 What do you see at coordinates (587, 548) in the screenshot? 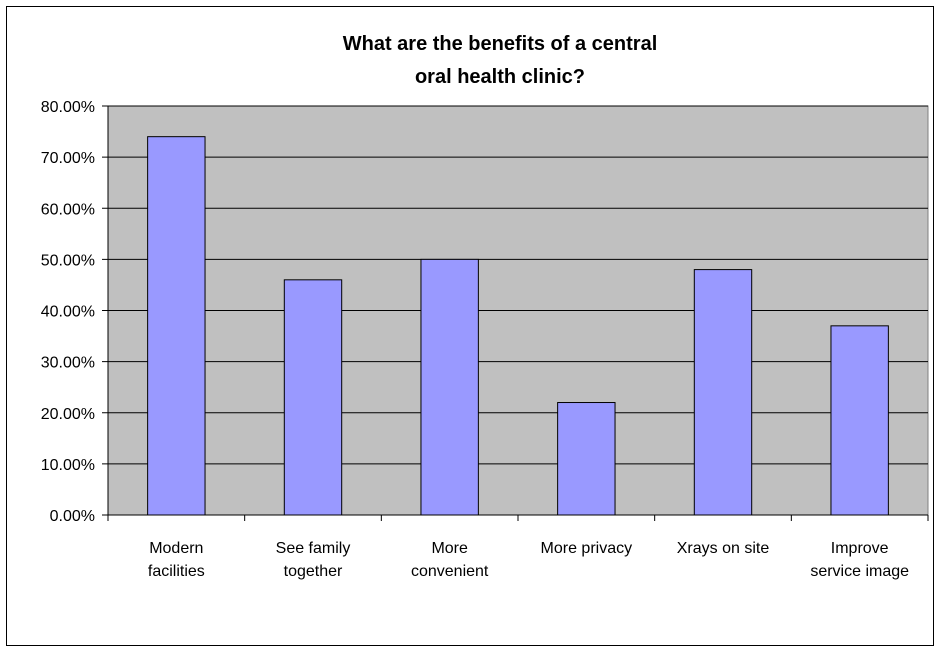
I see `x-tick-label: More privacy` at bounding box center [587, 548].